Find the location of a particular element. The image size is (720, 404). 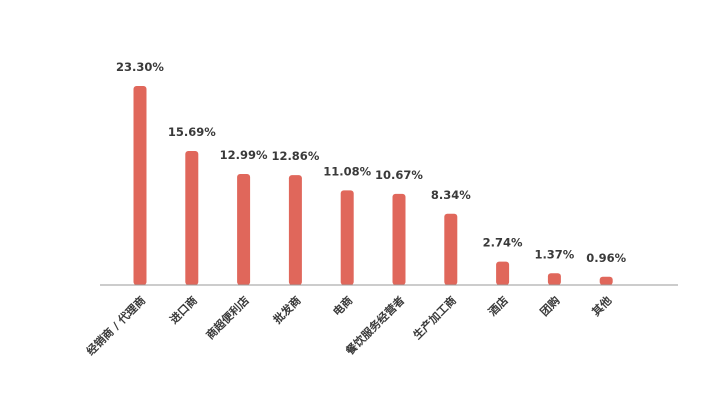

value-label-10: 0.96% is located at coordinates (606, 258).